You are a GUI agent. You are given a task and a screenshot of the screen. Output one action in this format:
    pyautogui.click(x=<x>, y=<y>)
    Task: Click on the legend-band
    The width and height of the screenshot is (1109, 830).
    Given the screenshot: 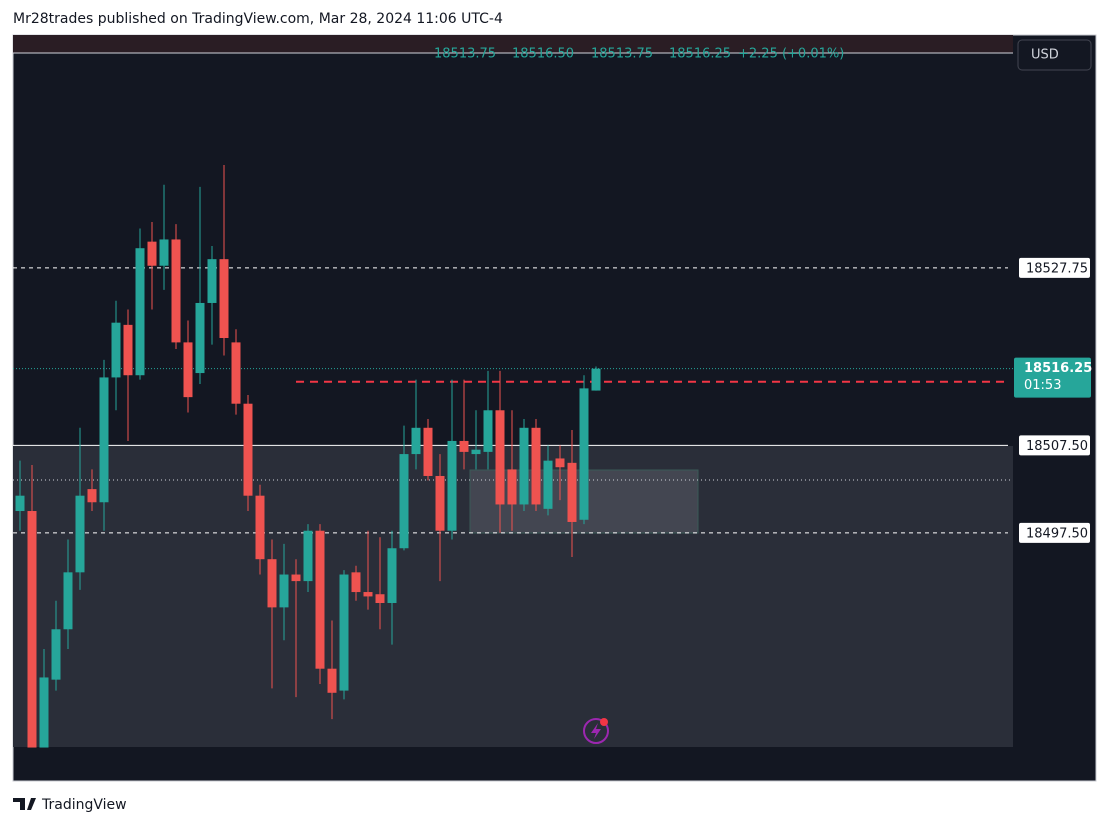 What is the action you would take?
    pyautogui.click(x=513, y=44)
    